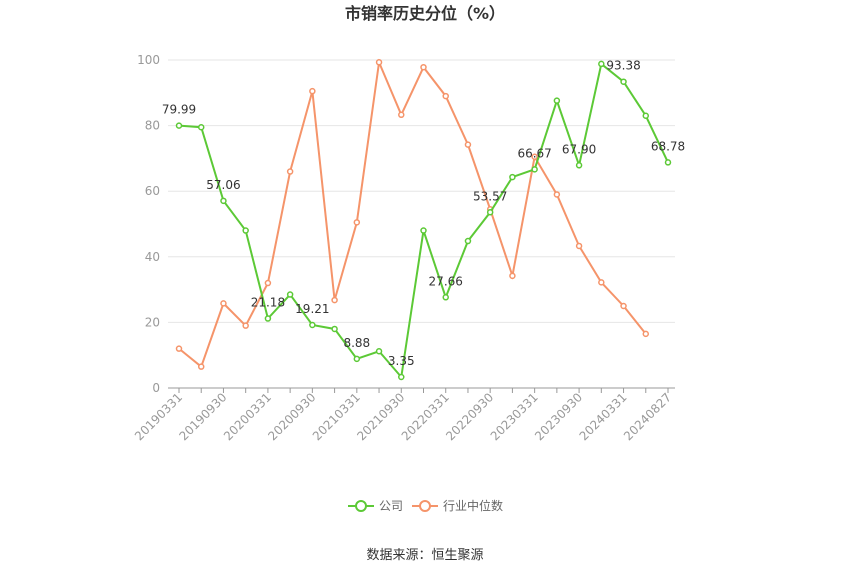  I want to click on y-tick-label: 20, so click(152, 322).